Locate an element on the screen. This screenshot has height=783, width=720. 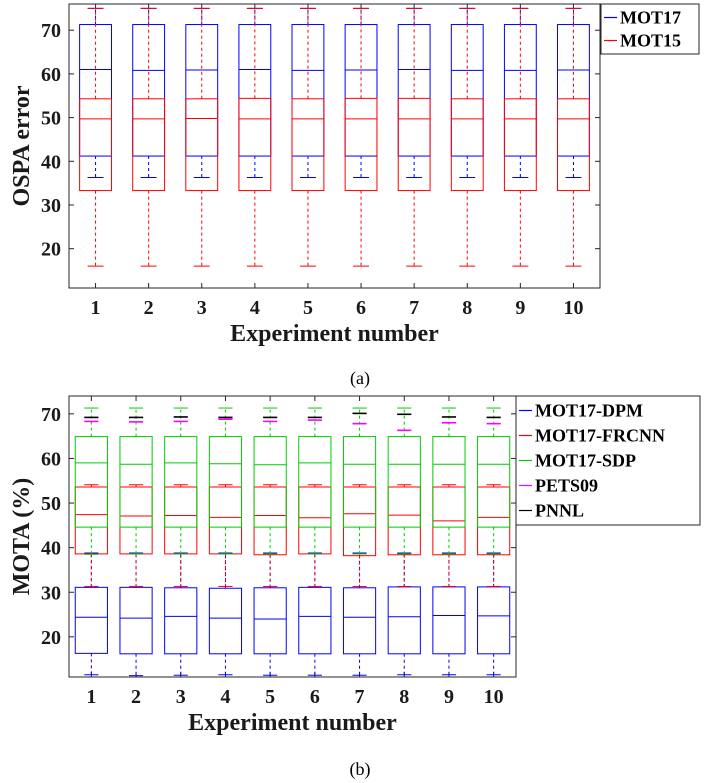
series-pnnl is located at coordinates (292, 415).